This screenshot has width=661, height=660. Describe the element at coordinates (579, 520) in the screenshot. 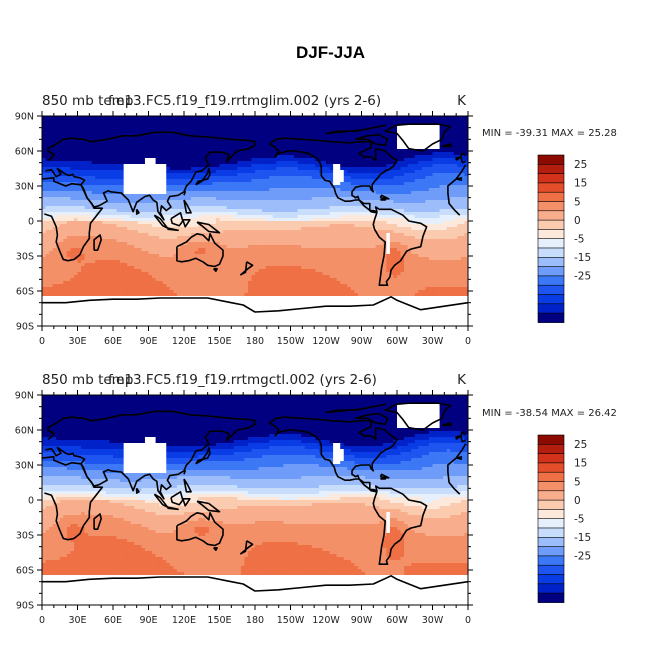

I see `colorbar-label: -5` at that location.